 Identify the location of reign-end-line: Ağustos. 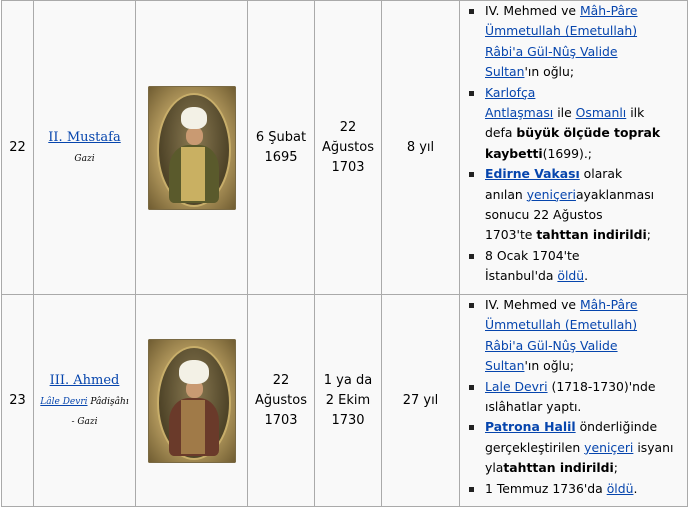
(348, 147).